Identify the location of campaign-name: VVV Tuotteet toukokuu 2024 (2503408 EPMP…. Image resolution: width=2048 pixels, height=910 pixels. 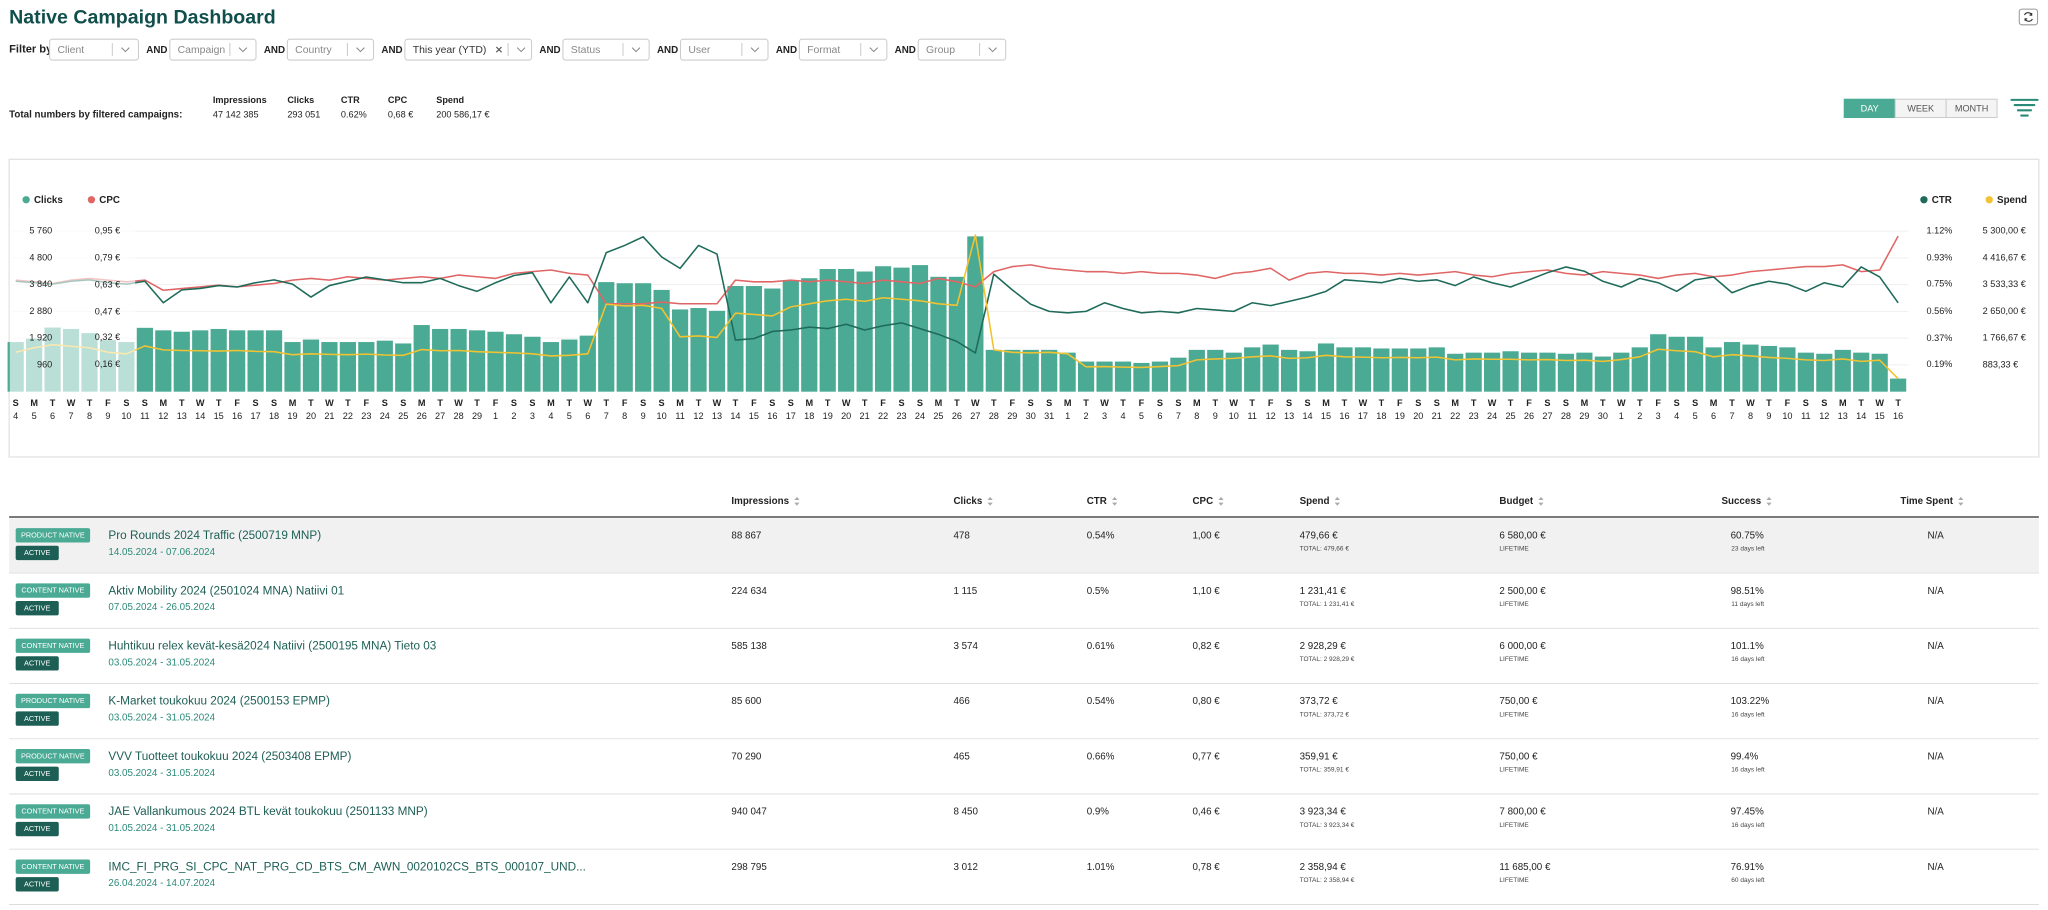
(229, 756).